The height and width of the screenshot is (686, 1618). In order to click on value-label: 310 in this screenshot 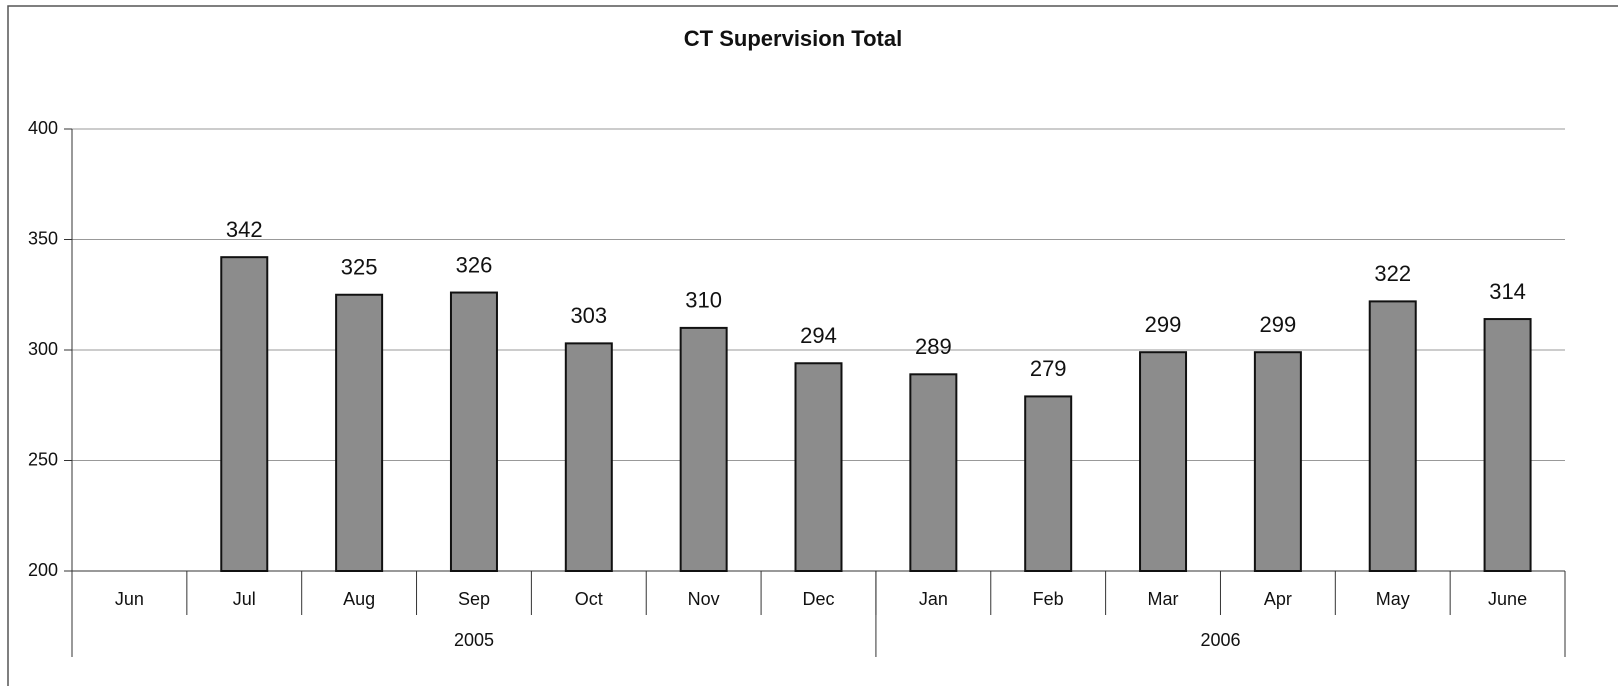, I will do `click(703, 300)`.